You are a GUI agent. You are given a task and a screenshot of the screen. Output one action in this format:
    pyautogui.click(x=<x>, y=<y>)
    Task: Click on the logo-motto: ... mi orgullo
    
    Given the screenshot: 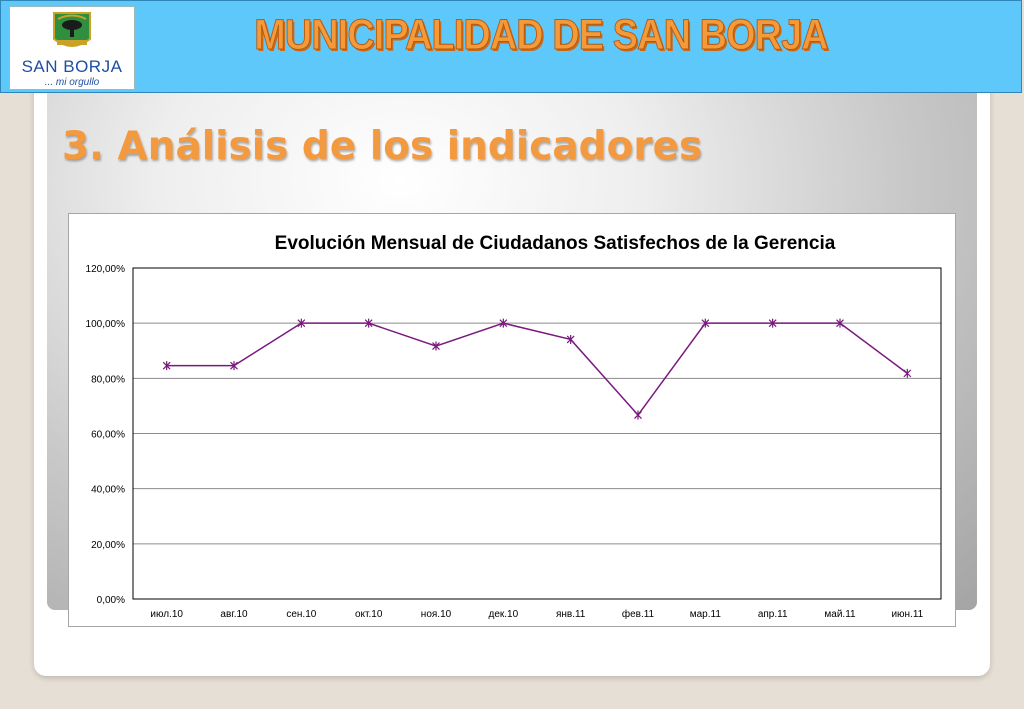 What is the action you would take?
    pyautogui.click(x=72, y=82)
    